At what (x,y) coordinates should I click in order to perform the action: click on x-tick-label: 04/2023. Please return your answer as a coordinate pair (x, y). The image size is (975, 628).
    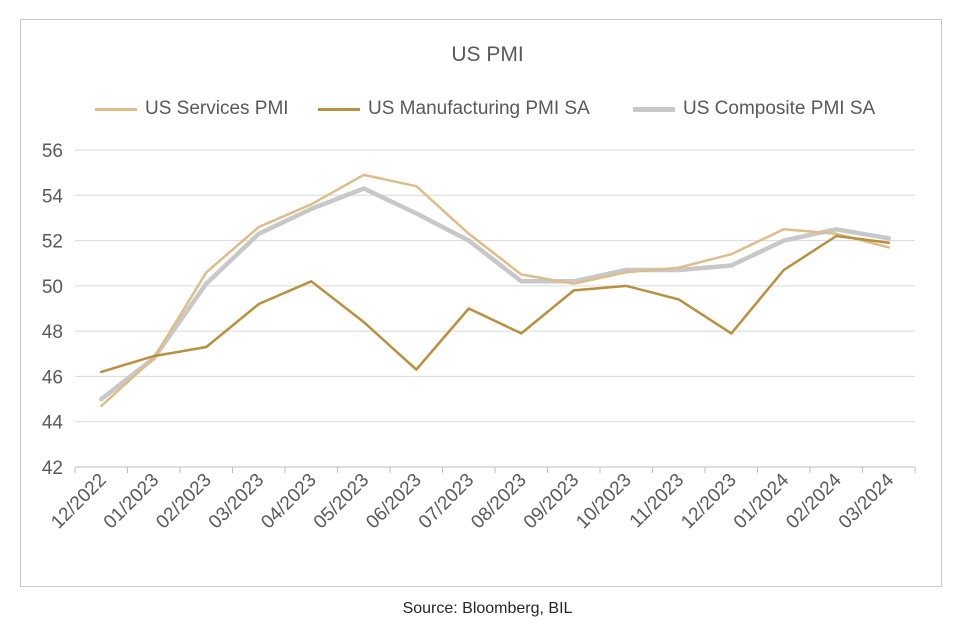
    Looking at the image, I should click on (288, 501).